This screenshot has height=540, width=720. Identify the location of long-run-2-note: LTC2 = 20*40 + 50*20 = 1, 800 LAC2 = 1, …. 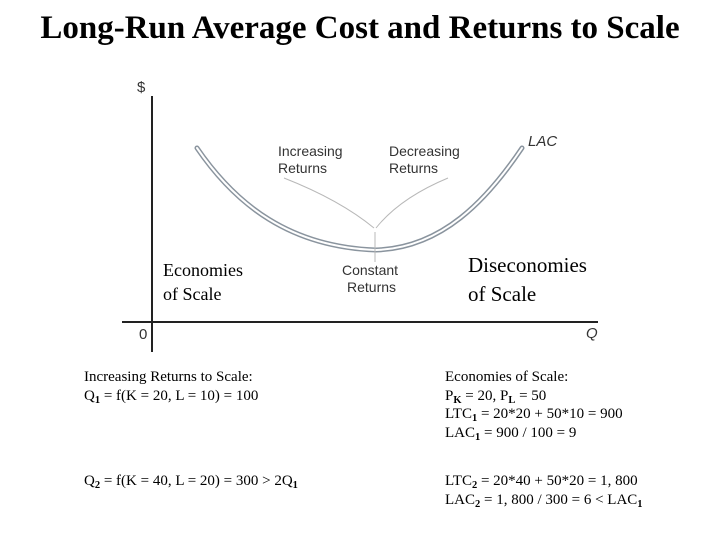
(544, 490).